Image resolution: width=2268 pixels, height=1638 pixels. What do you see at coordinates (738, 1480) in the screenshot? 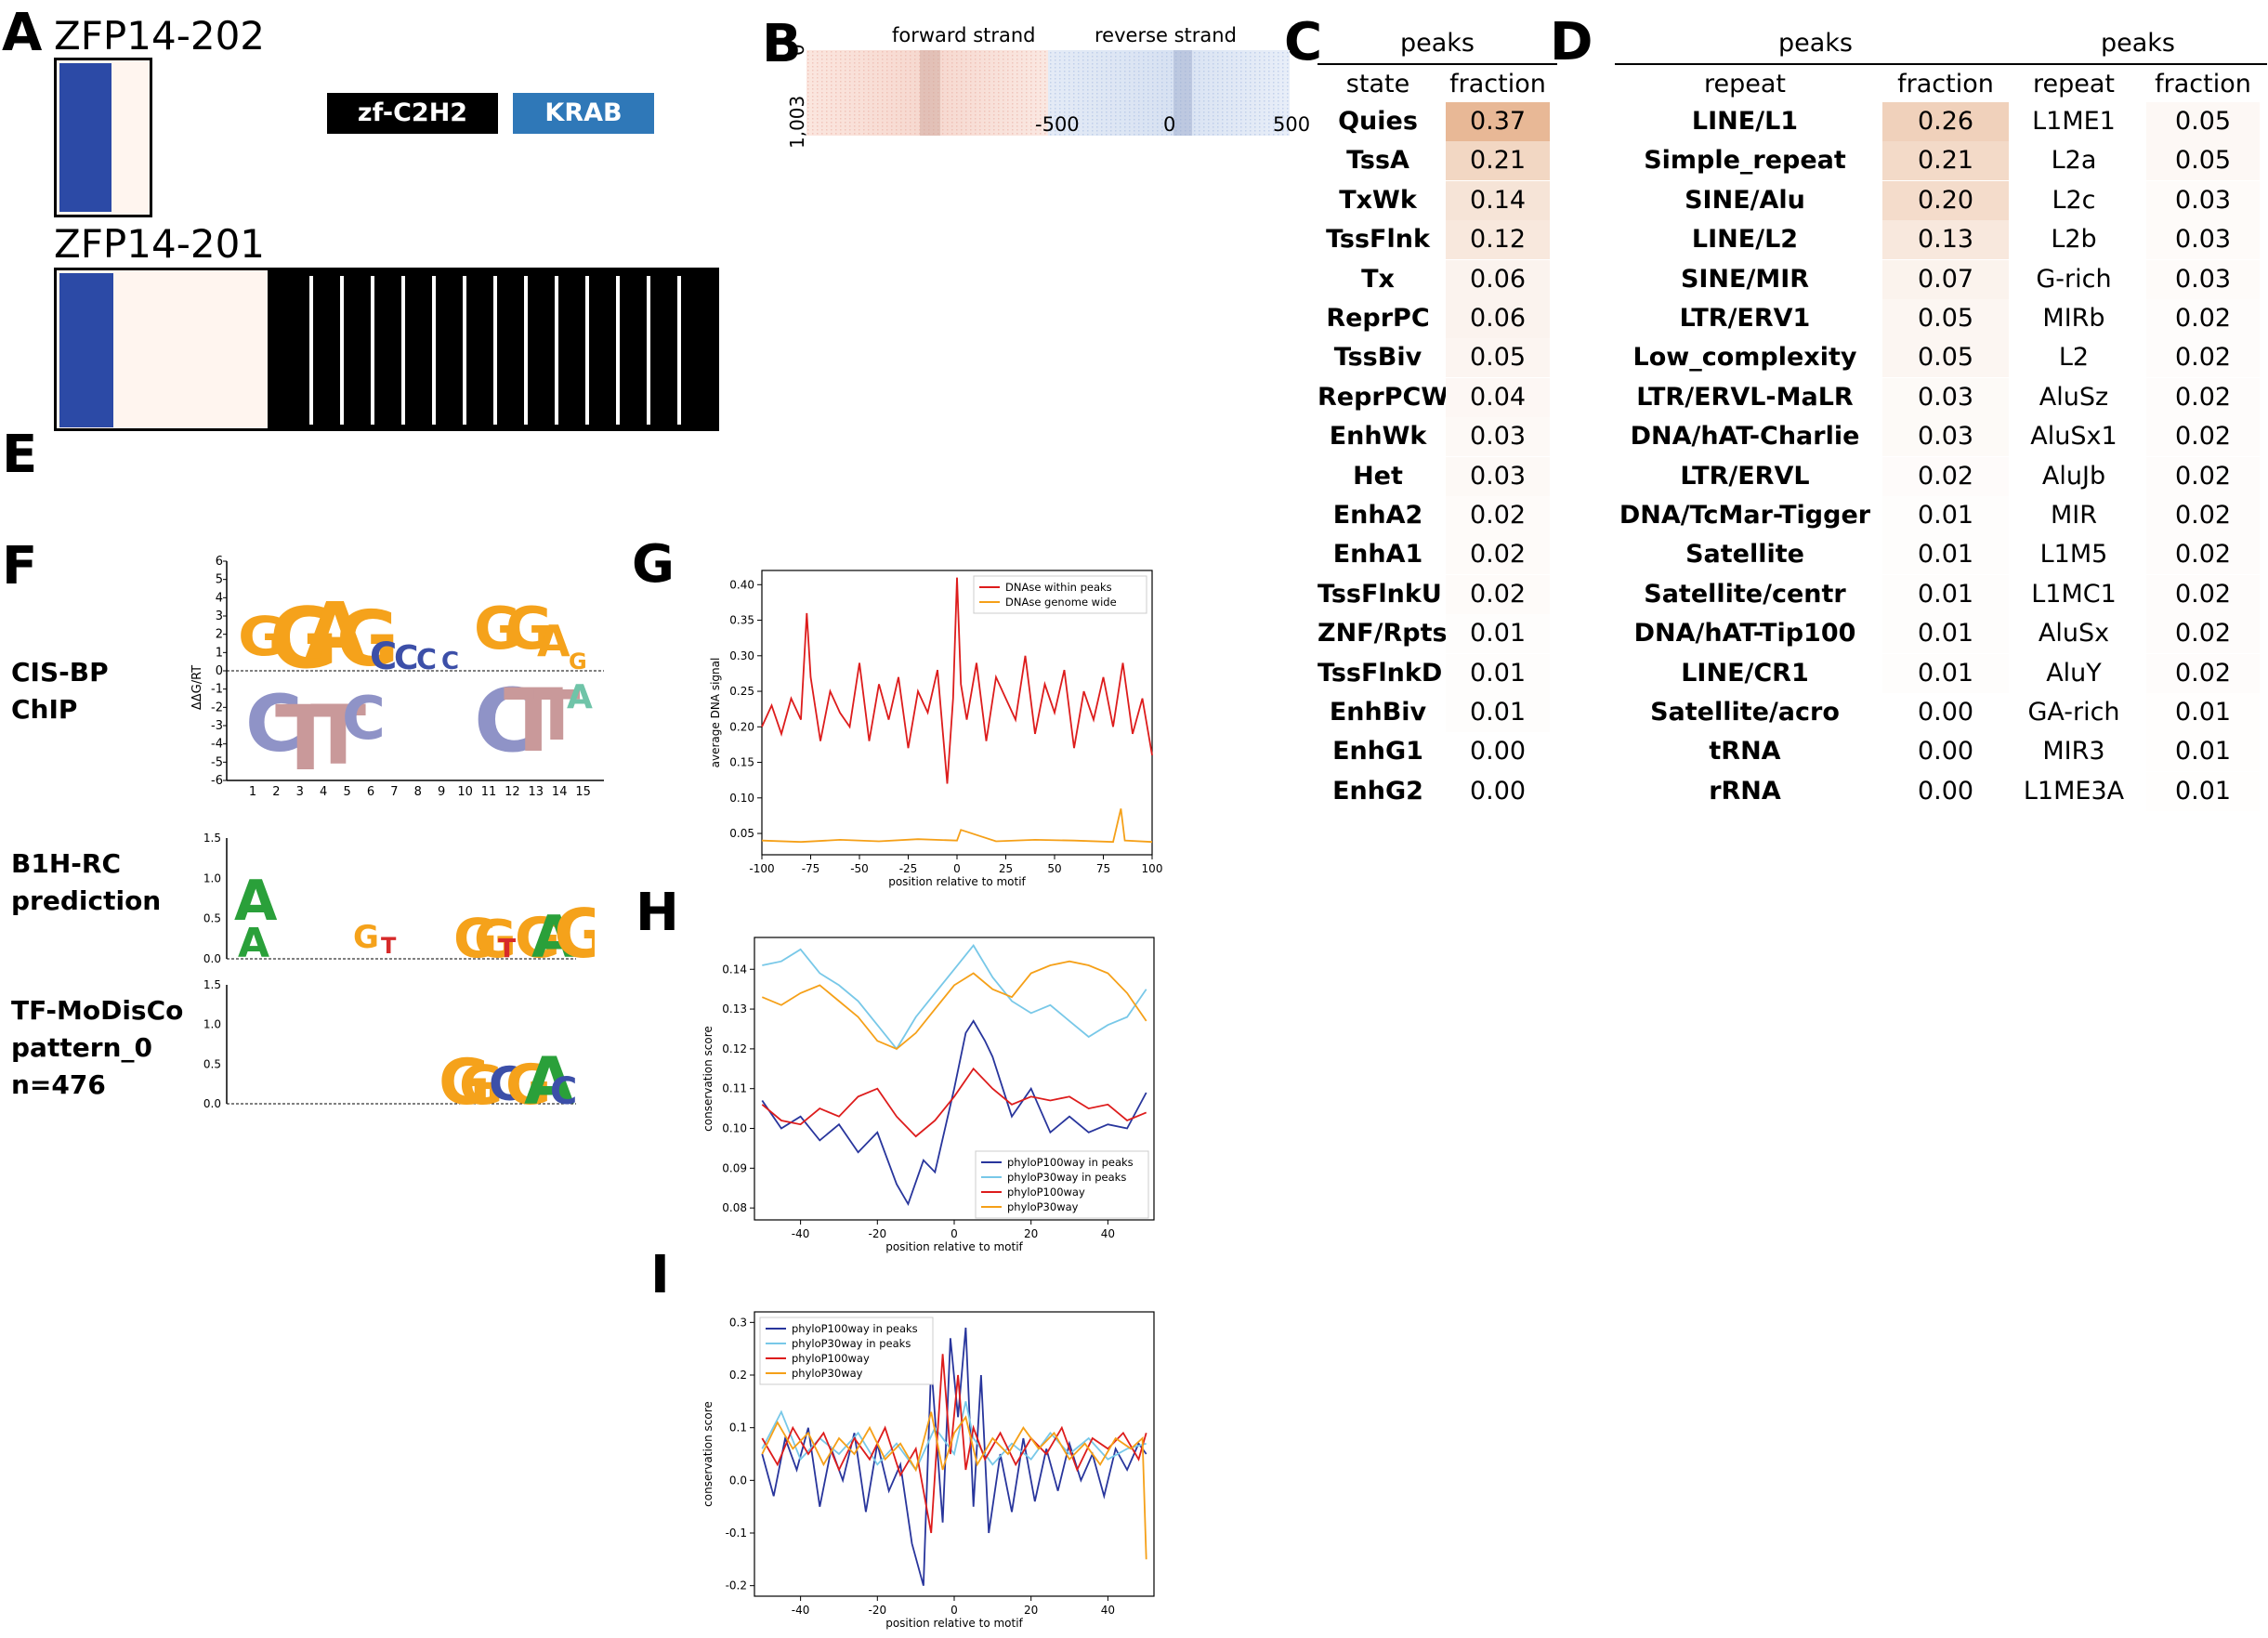
I see `y-tick-label: 0.0` at bounding box center [738, 1480].